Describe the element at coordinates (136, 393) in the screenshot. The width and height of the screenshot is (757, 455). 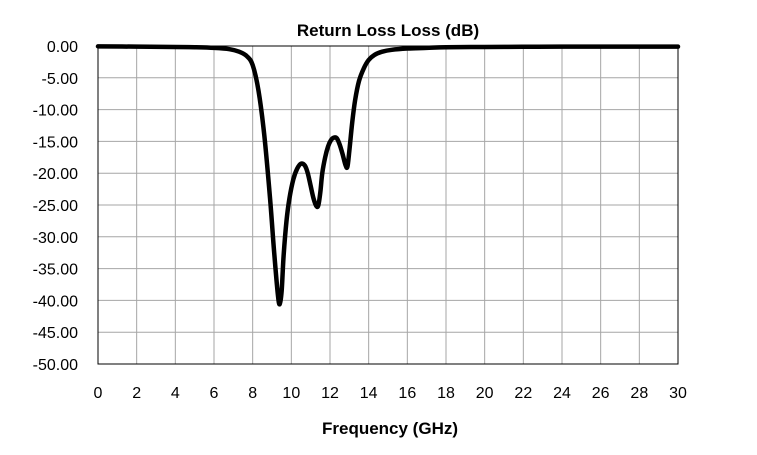
I see `x-tick-label: 2` at that location.